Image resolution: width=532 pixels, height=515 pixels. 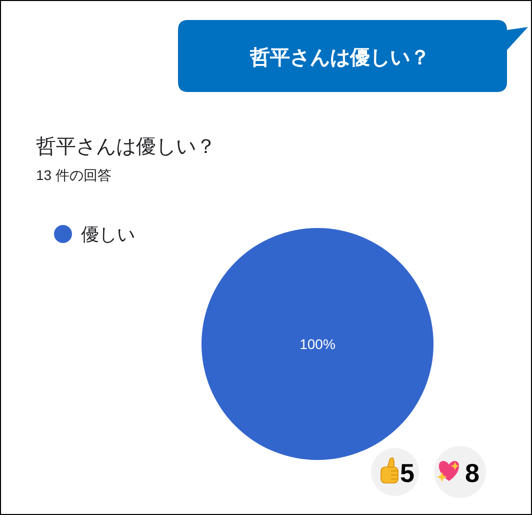 I want to click on text: 哲平さんは優しい？, so click(x=339, y=57).